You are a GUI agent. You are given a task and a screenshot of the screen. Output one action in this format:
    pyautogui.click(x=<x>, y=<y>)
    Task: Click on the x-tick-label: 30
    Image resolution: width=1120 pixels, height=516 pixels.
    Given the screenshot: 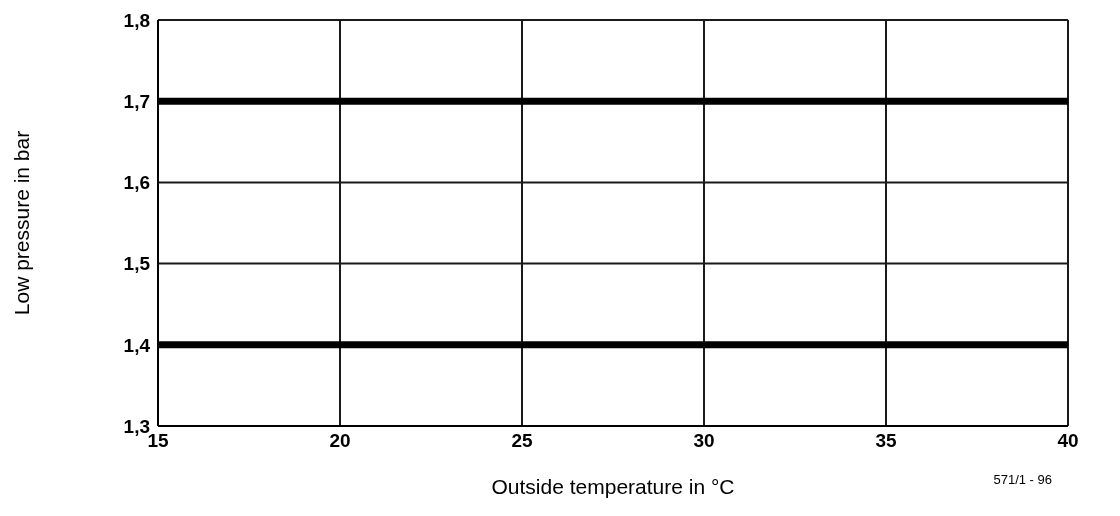 What is the action you would take?
    pyautogui.click(x=704, y=441)
    